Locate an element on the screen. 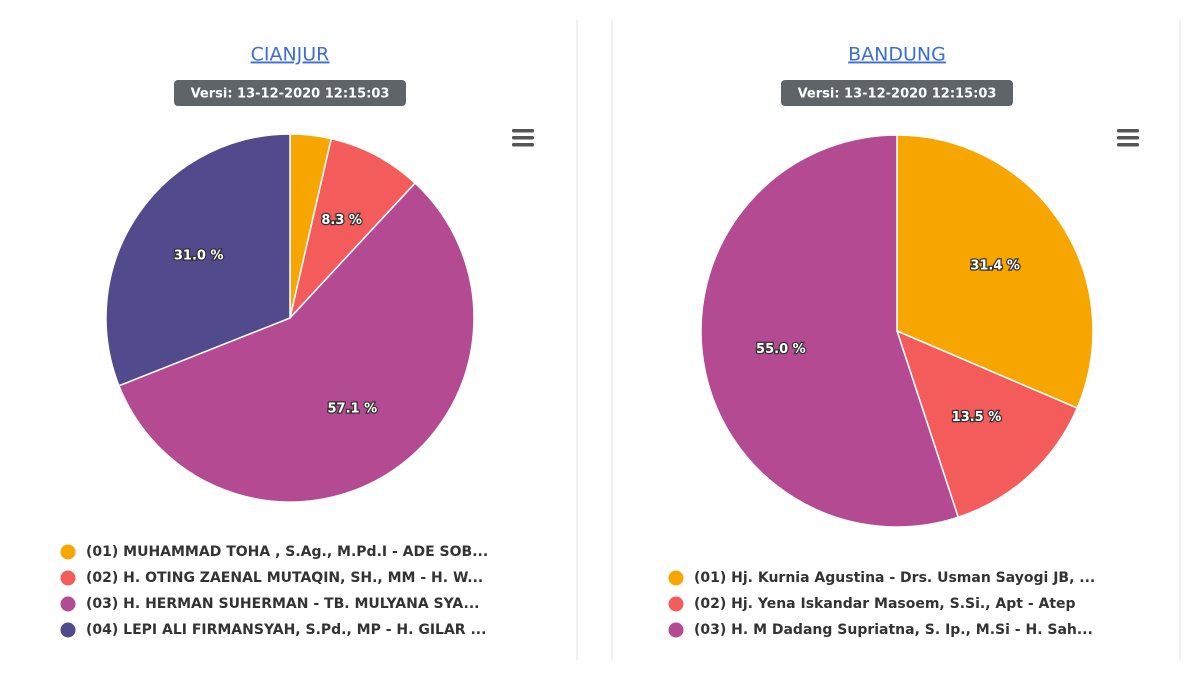 This screenshot has width=1200, height=675. data-label: 31.4 % is located at coordinates (995, 266).